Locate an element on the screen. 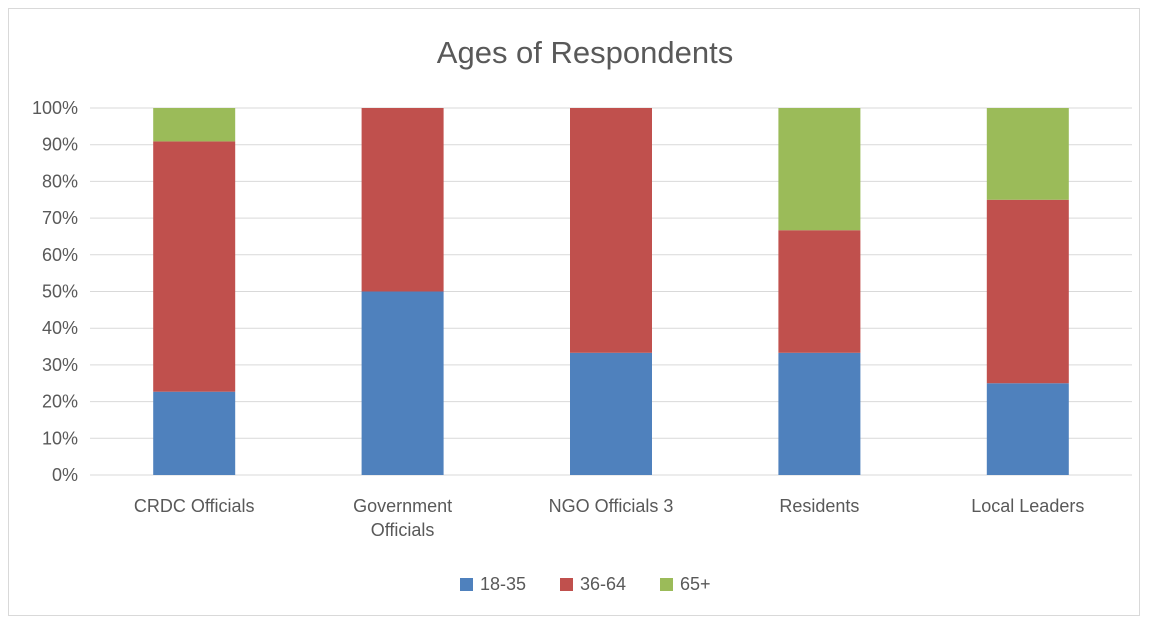 The height and width of the screenshot is (624, 1150). x-tick-label: NGO Officials 3 is located at coordinates (611, 506).